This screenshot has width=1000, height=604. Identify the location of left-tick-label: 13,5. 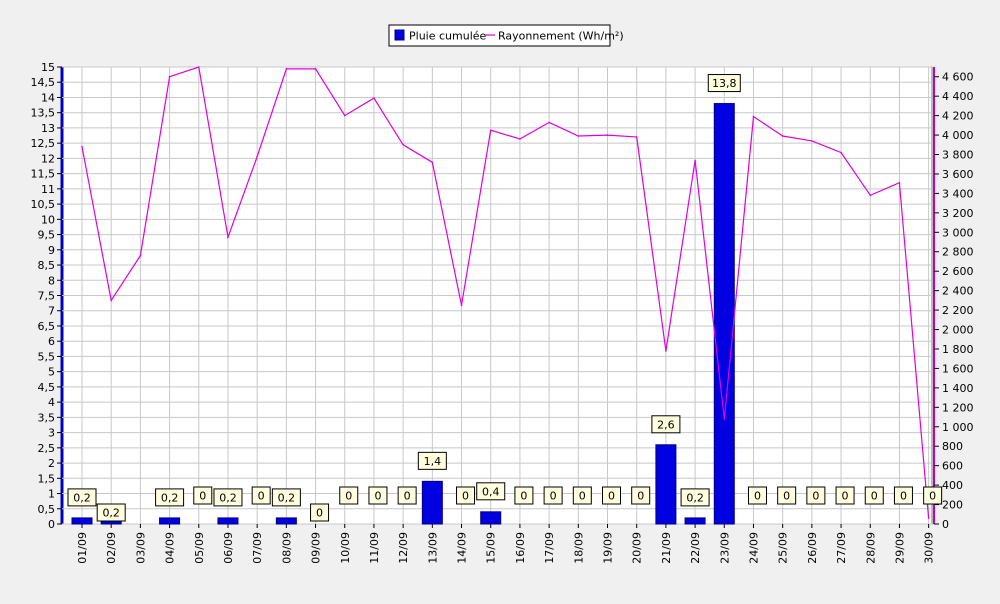
(43, 113).